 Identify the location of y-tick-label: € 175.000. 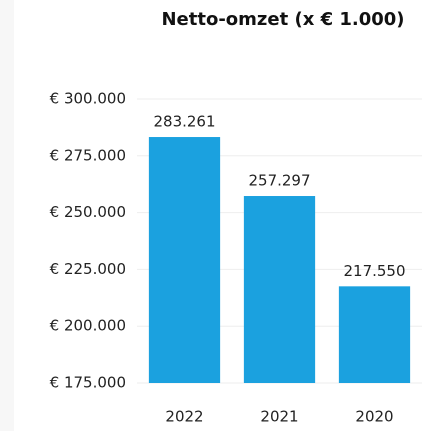
(88, 383).